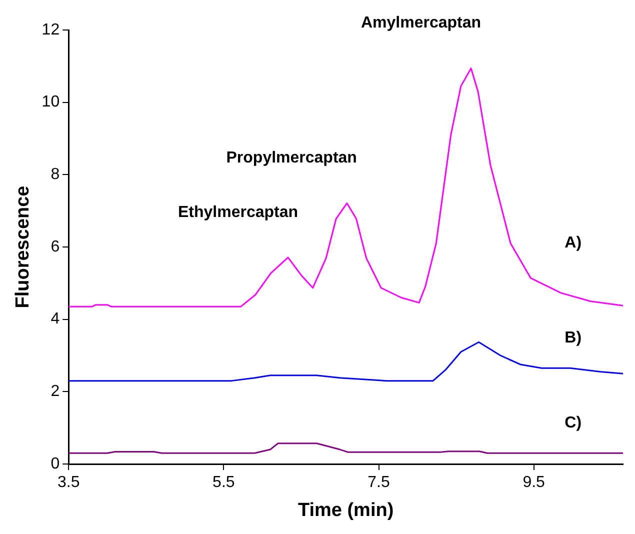  Describe the element at coordinates (68, 483) in the screenshot. I see `x-tick-label: 3.5` at that location.